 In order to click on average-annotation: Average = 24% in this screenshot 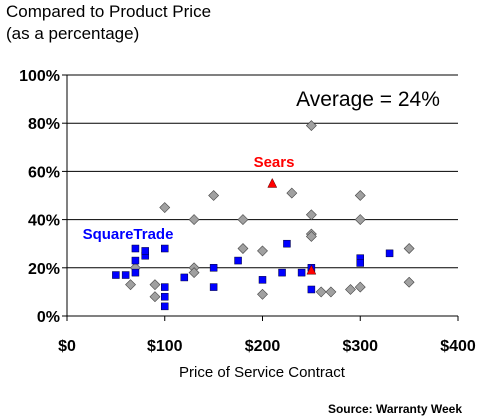, I will do `click(368, 99)`.